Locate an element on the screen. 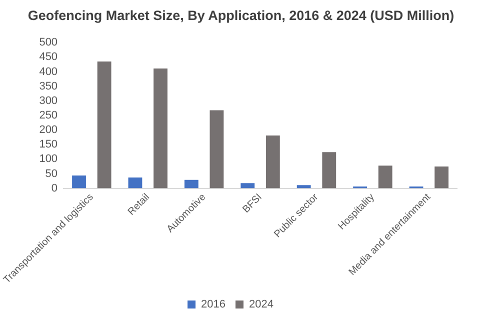  y-tick-label: 50 is located at coordinates (51, 174).